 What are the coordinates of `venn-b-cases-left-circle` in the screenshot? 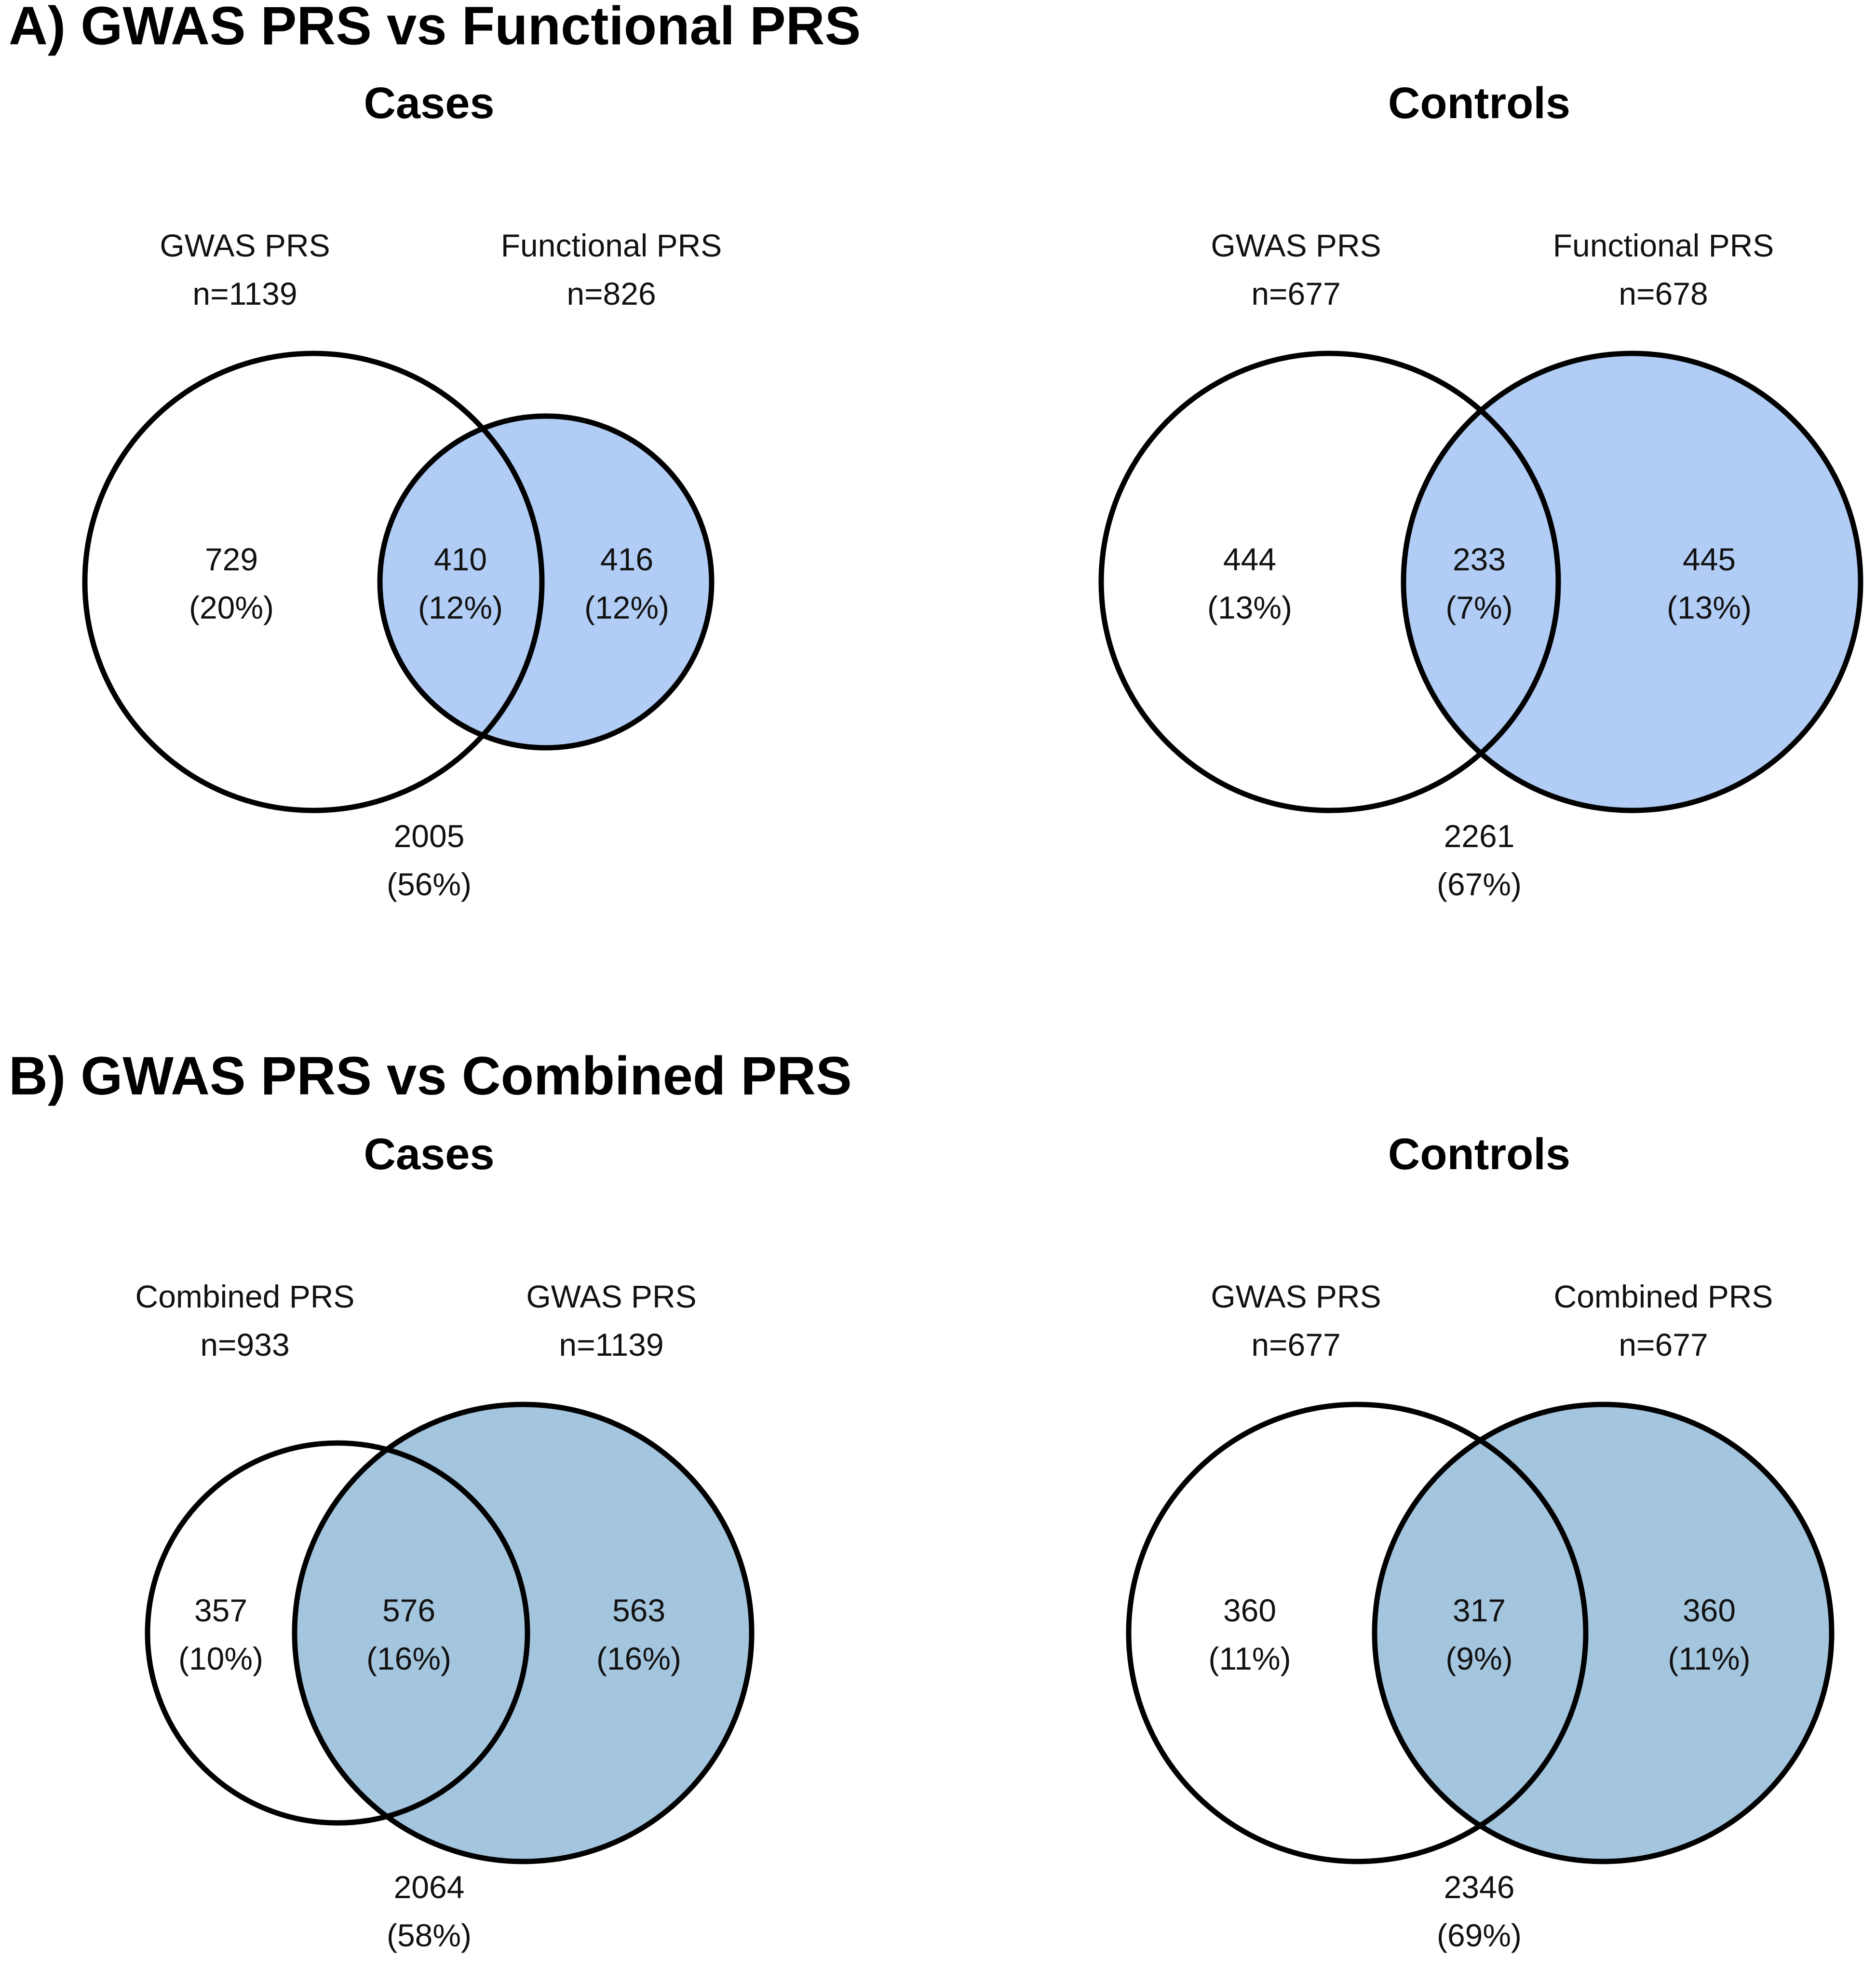 It's located at (337, 1633).